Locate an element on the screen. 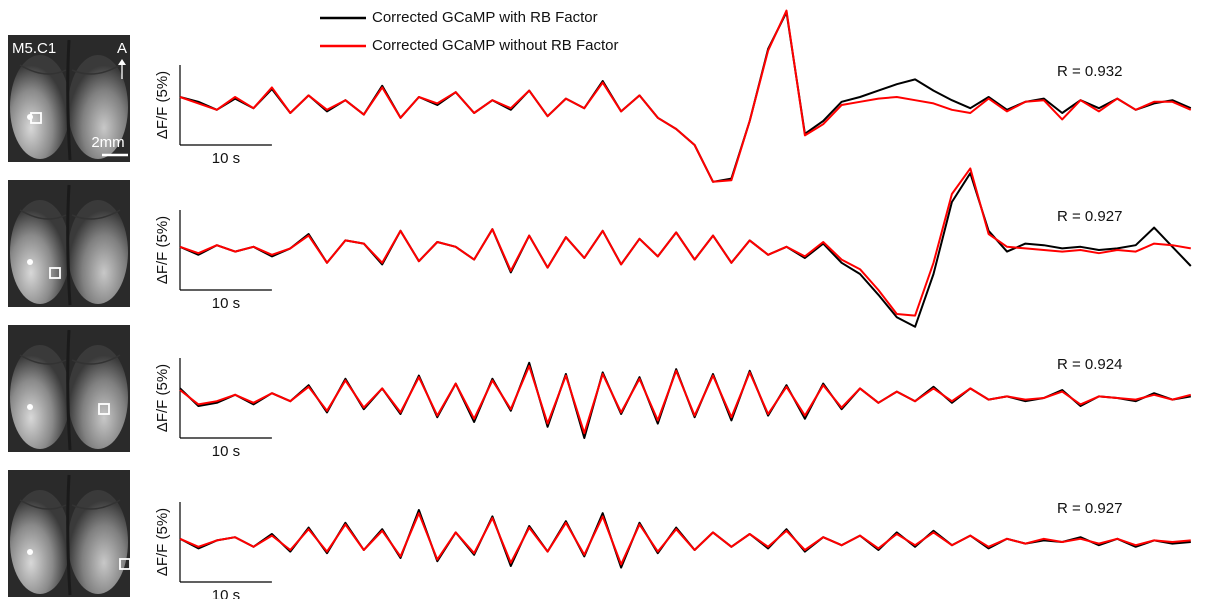  direction-label: A is located at coordinates (122, 48).